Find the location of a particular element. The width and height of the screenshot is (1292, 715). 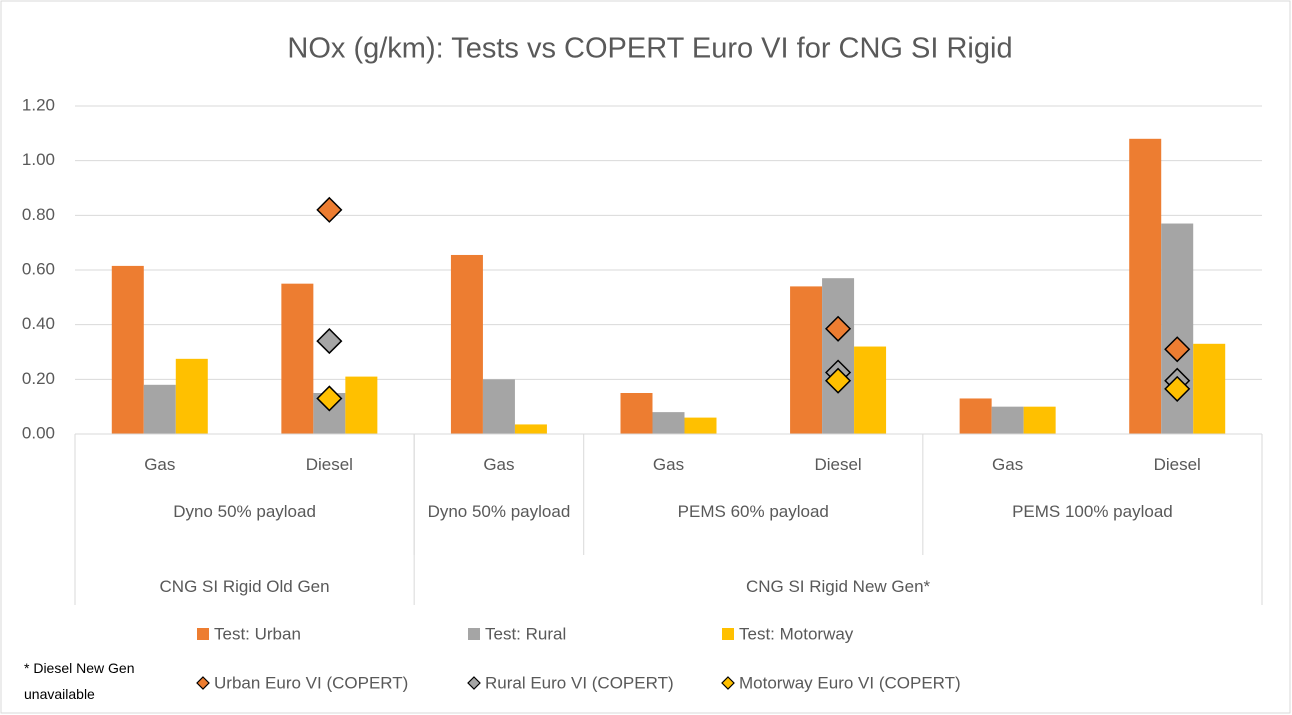

legend-label: Rural Euro VI (COPERT) is located at coordinates (579, 682).